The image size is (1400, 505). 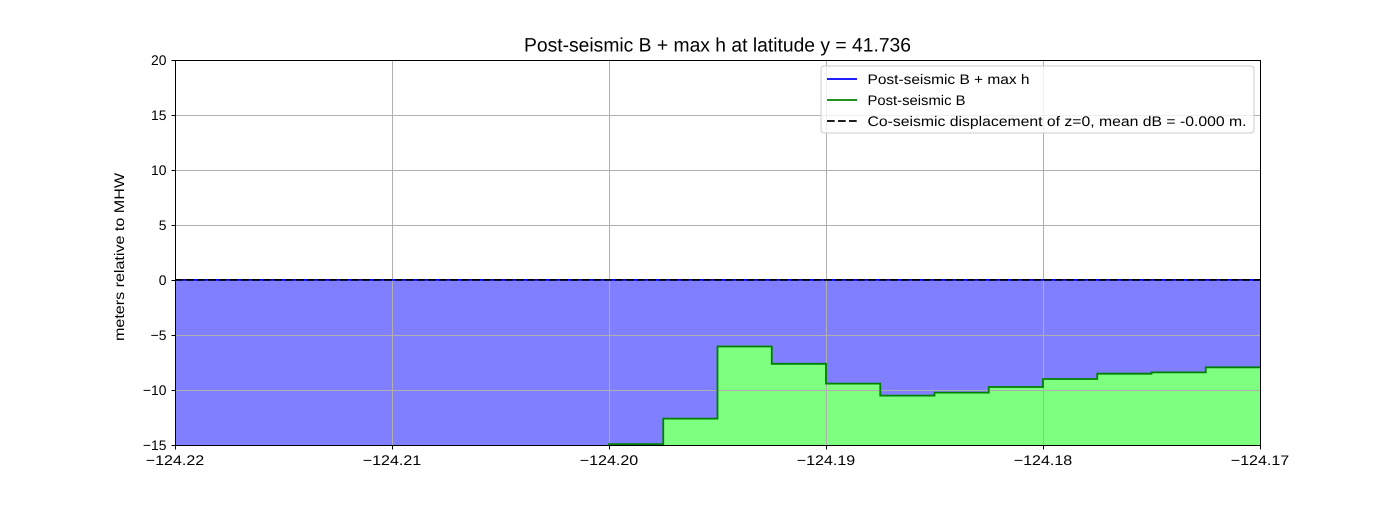 What do you see at coordinates (159, 170) in the screenshot?
I see `svg-text: 10` at bounding box center [159, 170].